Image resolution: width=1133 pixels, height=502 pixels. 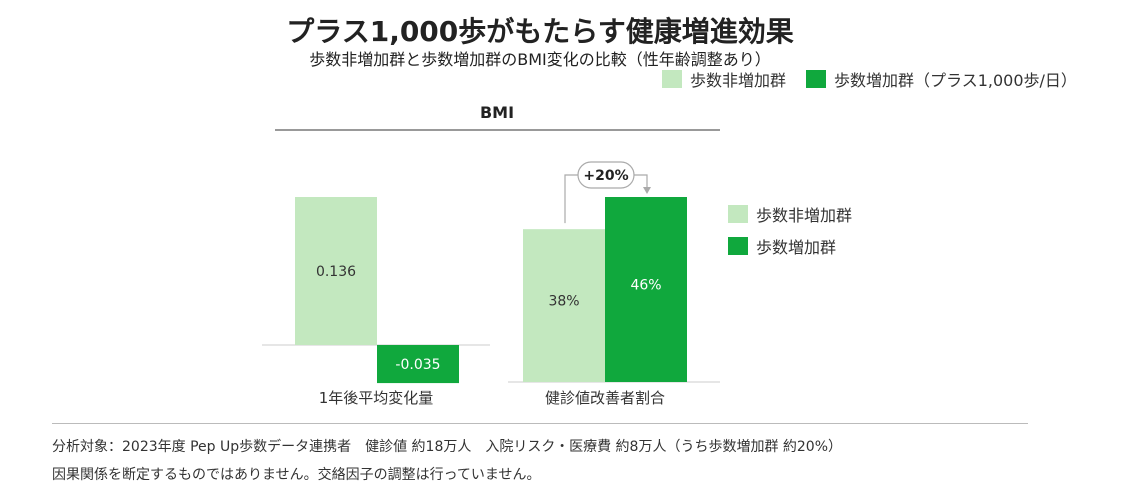 I want to click on footer-divider, so click(x=540, y=423).